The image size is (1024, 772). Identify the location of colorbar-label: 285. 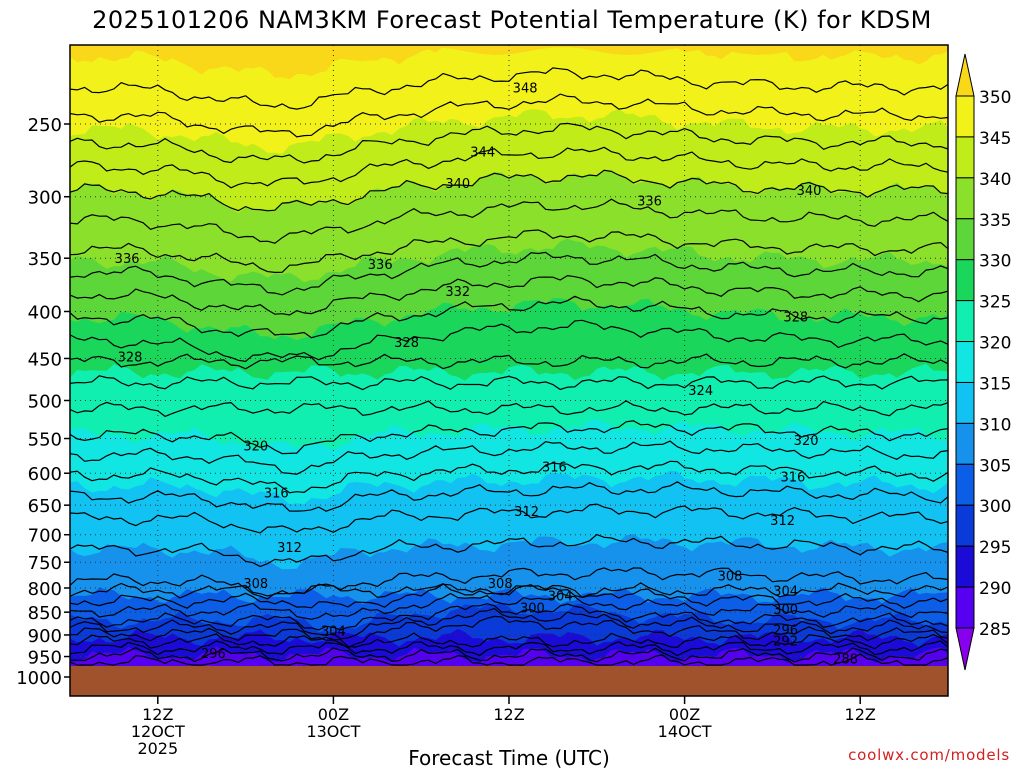
(995, 630).